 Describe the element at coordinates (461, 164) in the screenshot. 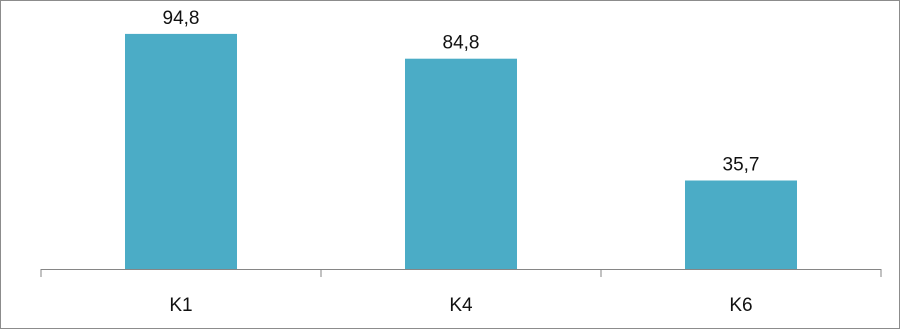

I see `bar-k4` at that location.